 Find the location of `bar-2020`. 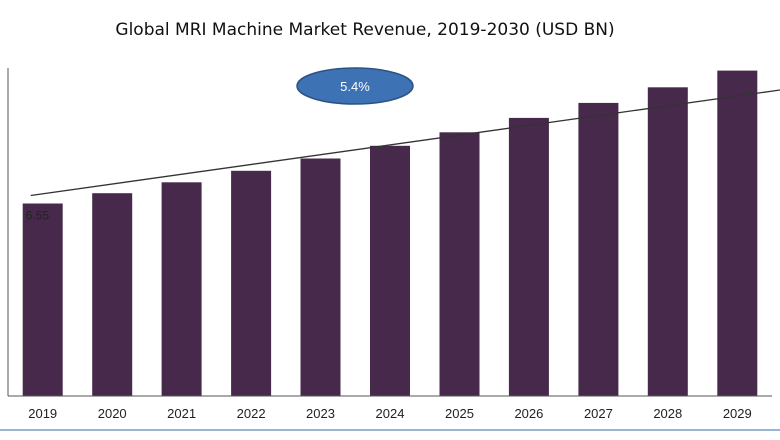

bar-2020 is located at coordinates (112, 294).